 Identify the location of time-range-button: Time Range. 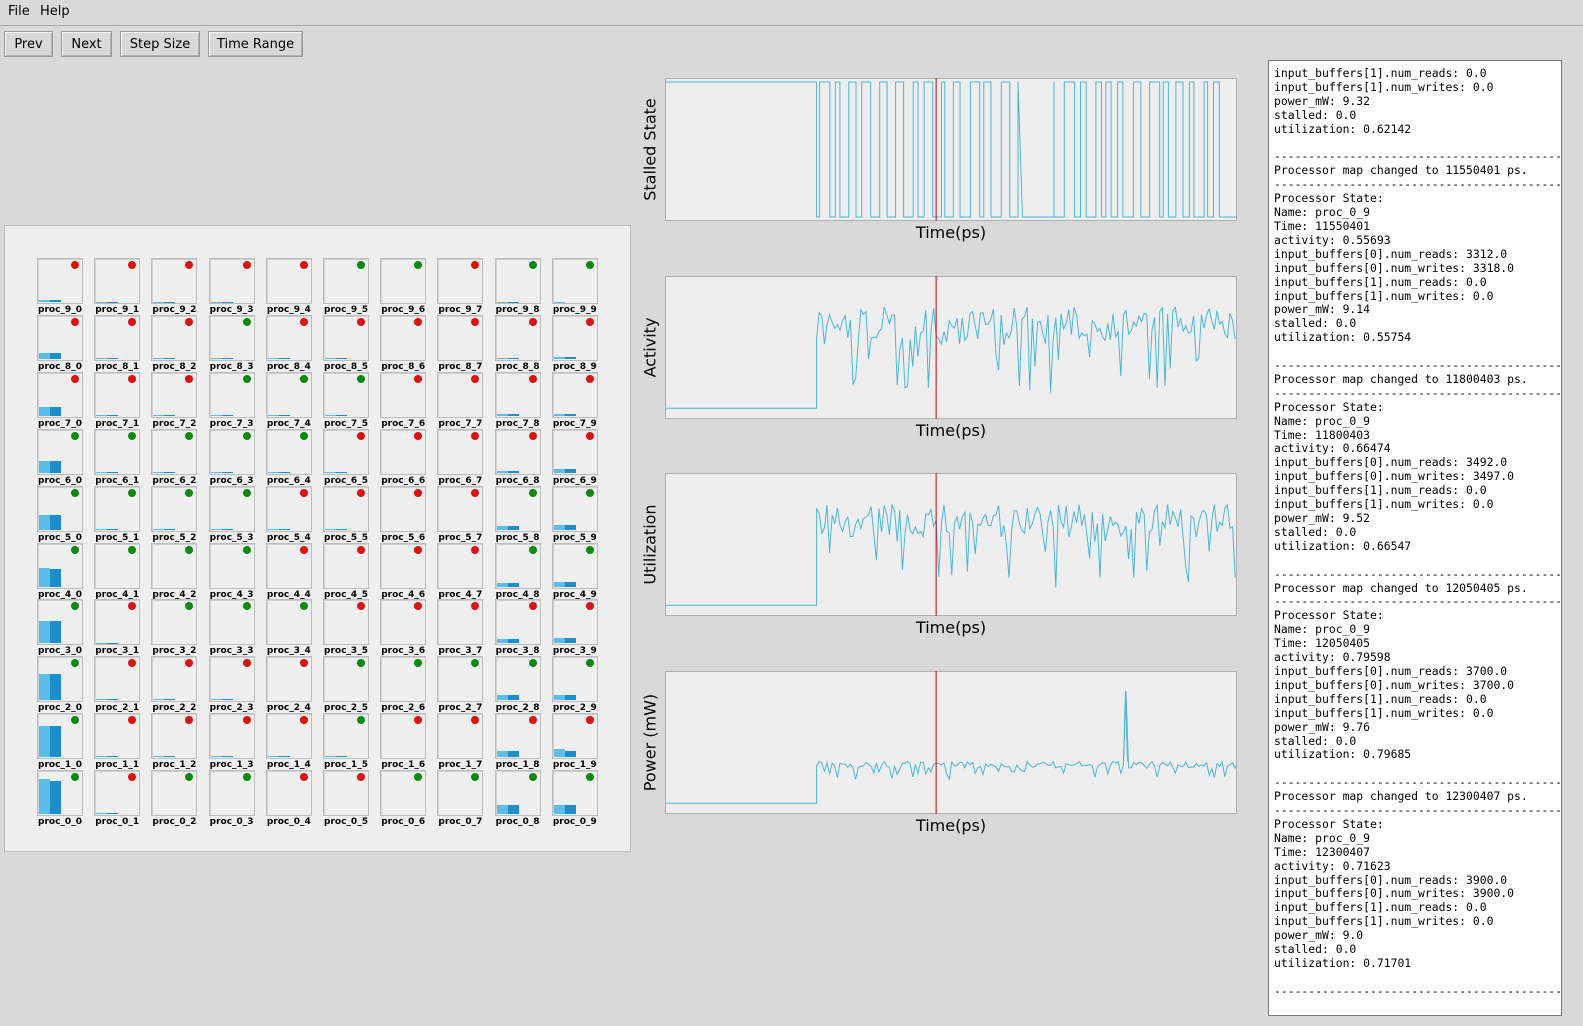
(255, 44).